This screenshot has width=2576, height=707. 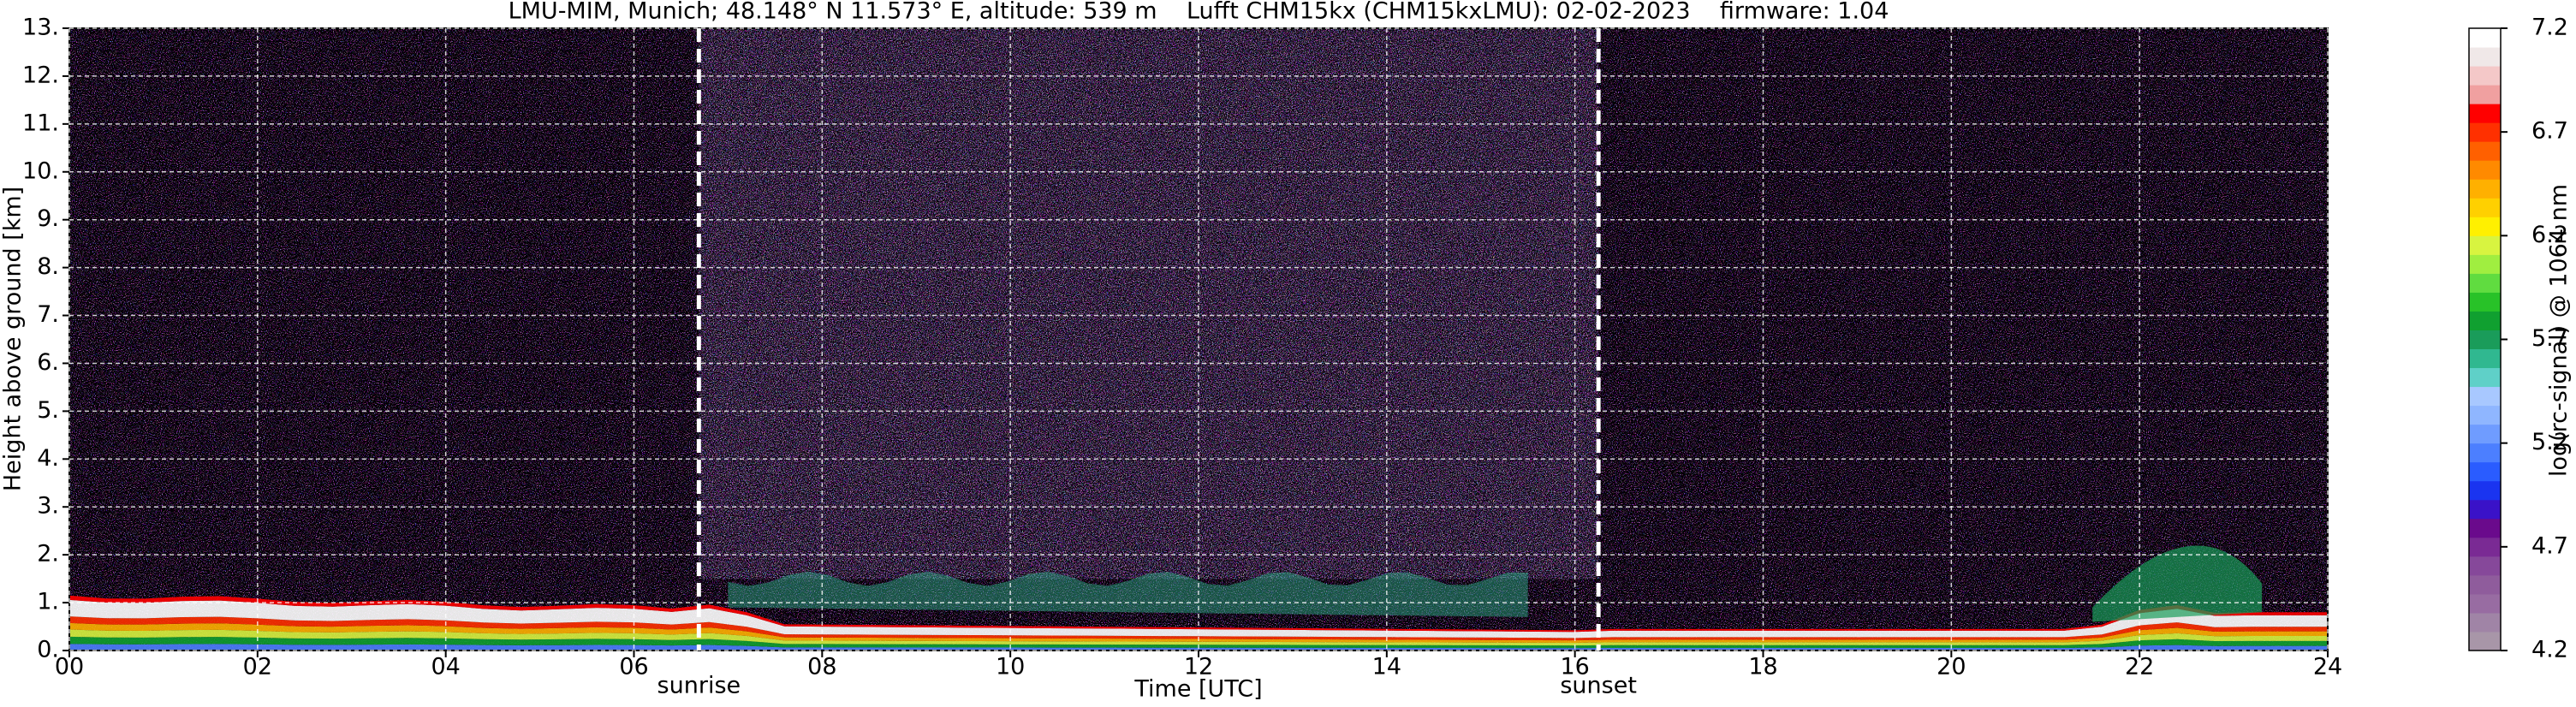 I want to click on x-axis-label: Time [UTC], so click(x=1197, y=689).